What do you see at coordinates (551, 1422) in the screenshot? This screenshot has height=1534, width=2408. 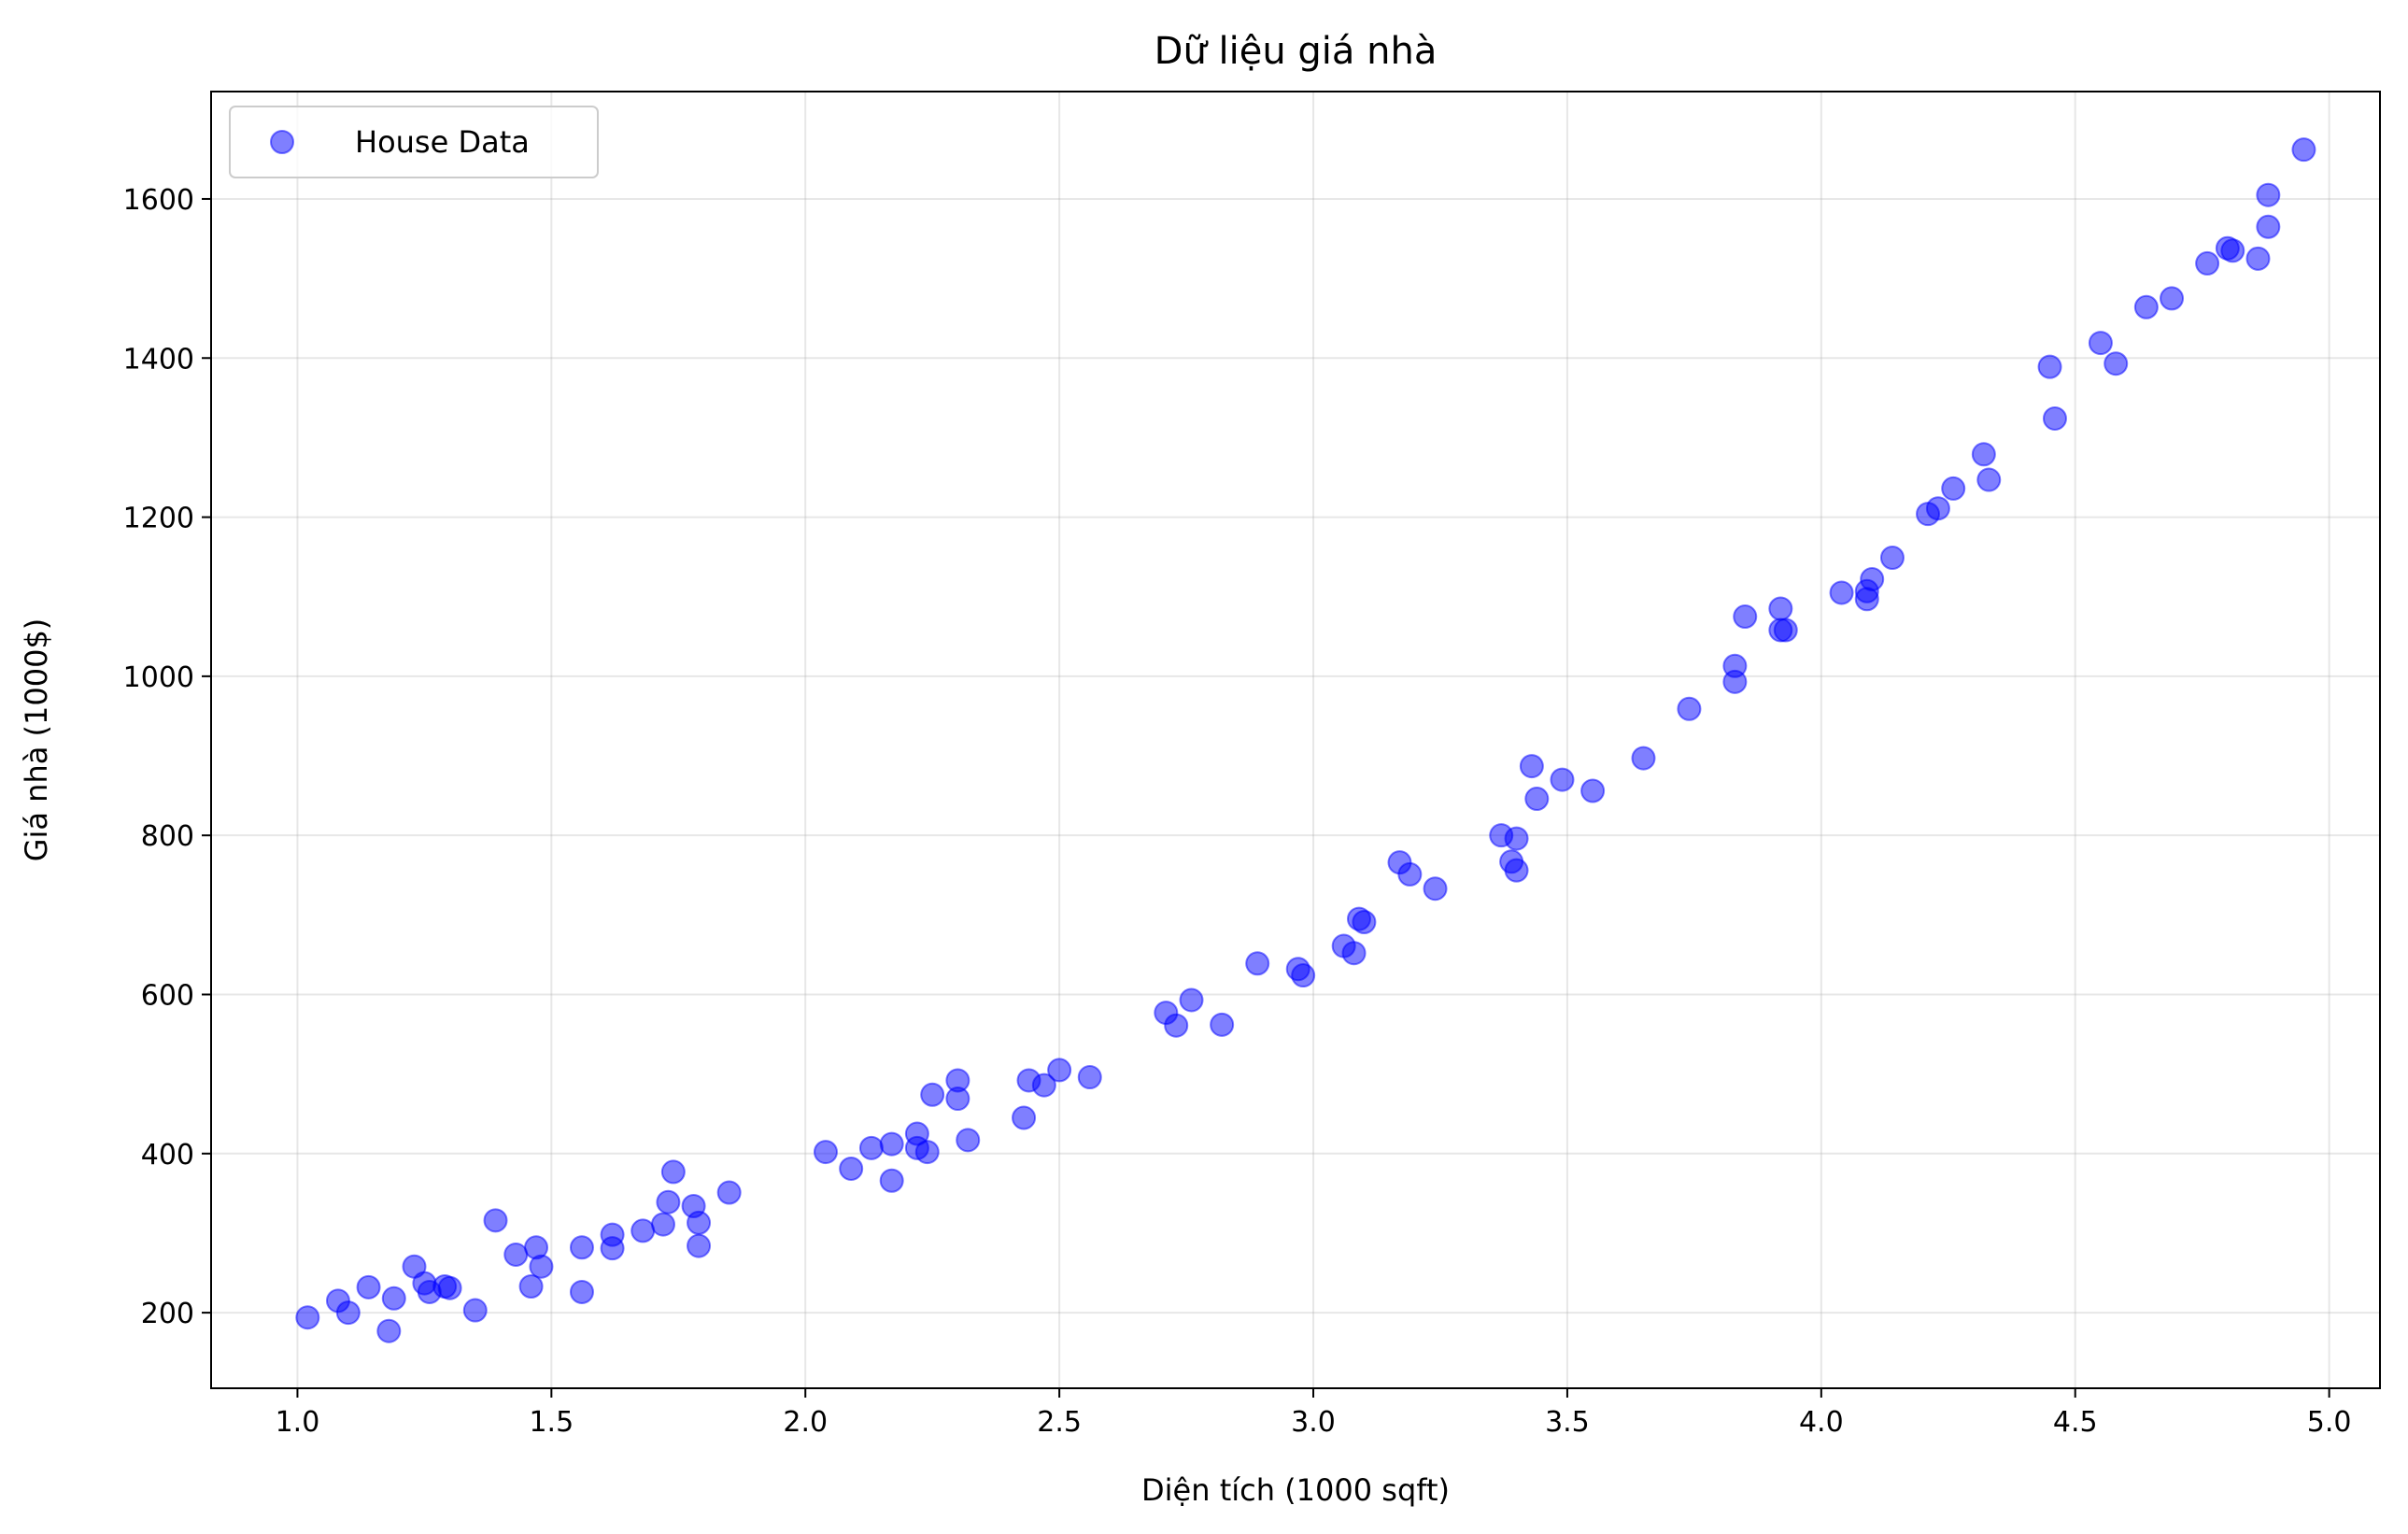 I see `x-tick-label: 1.5` at bounding box center [551, 1422].